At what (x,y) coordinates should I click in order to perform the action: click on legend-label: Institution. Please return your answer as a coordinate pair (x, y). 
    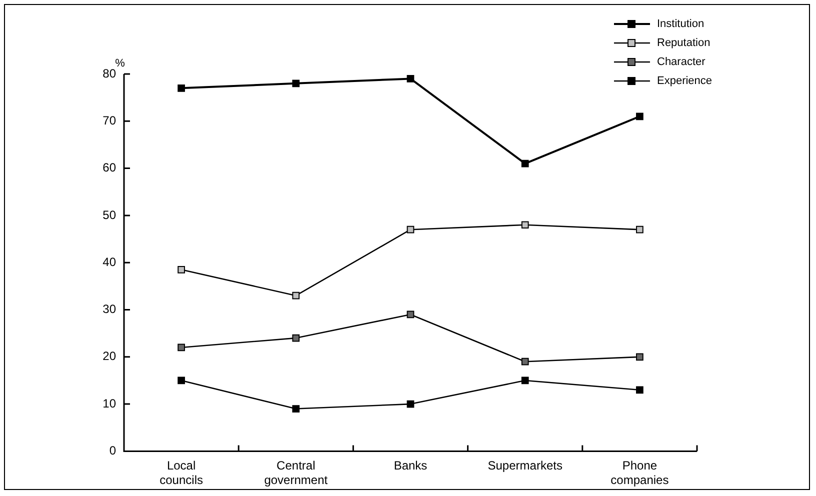
    Looking at the image, I should click on (680, 24).